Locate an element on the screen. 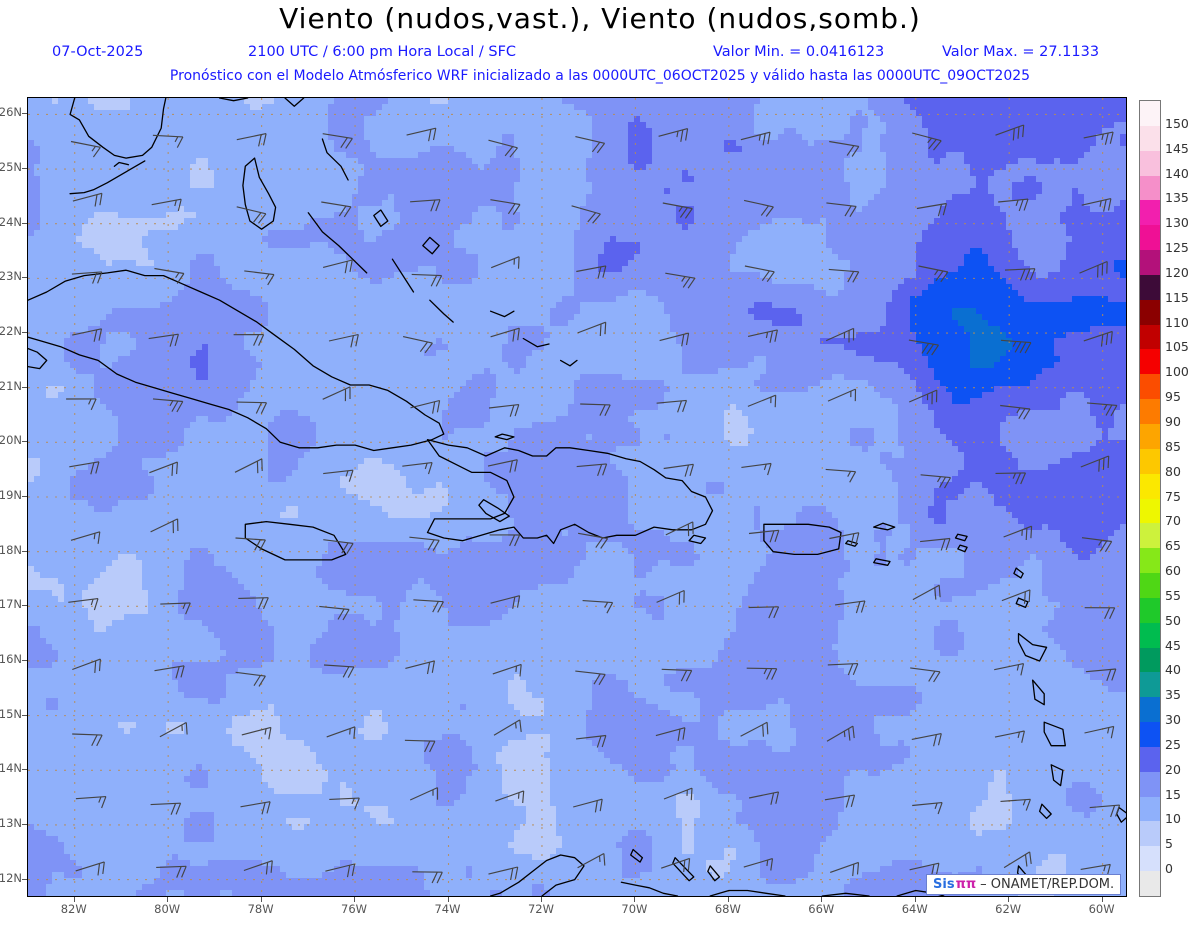  colorbar is located at coordinates (1150, 498).